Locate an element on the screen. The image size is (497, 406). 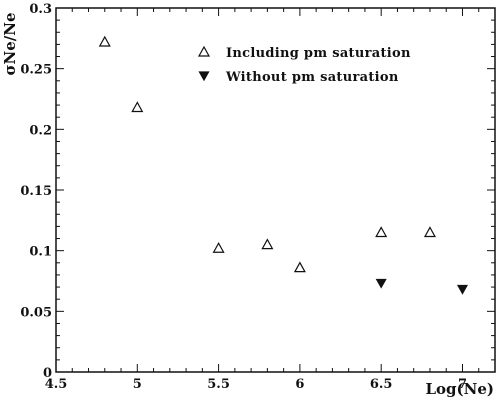
x-axis-title: Log(Ne) is located at coordinates (460, 389).